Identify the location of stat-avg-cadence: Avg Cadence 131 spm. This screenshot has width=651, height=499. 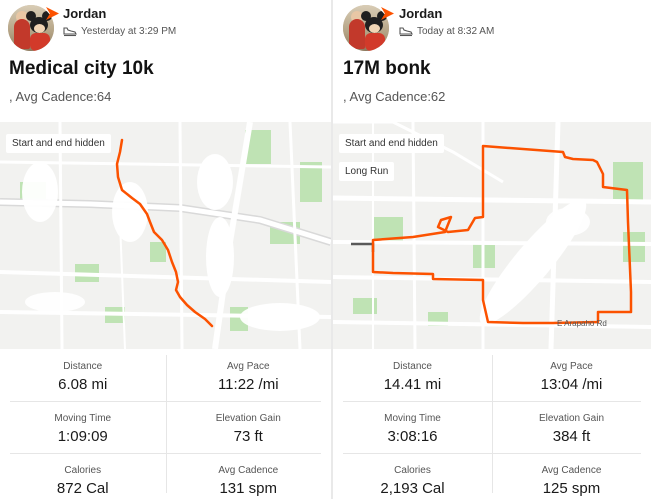
(249, 476).